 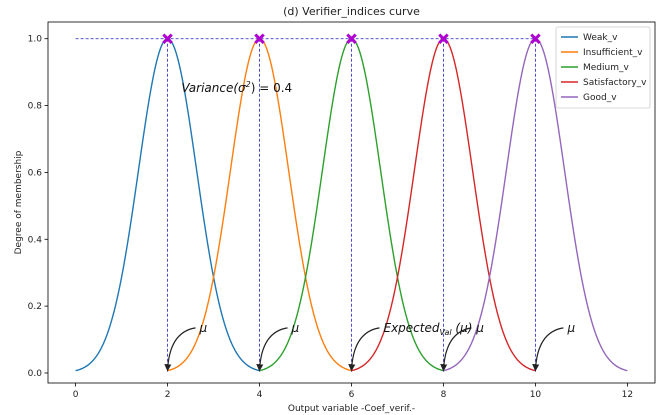 I want to click on legend-label: Satisfactory_v, so click(x=615, y=83).